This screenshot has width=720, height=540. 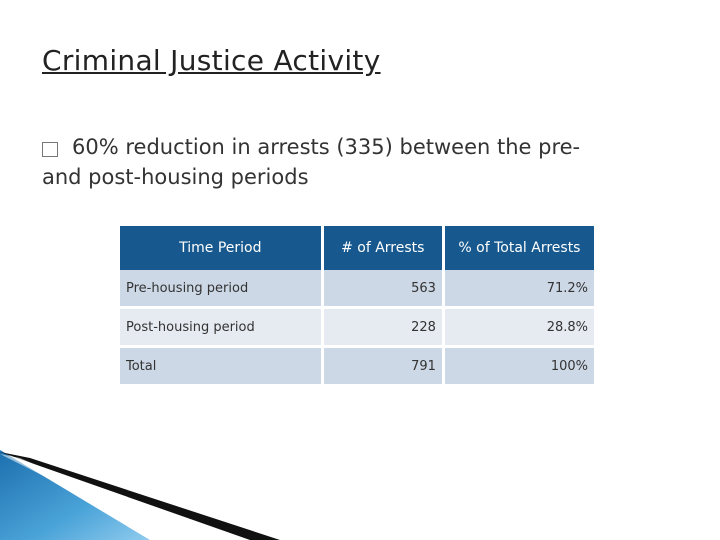 What do you see at coordinates (222, 289) in the screenshot?
I see `cell-period: Pre-housing period` at bounding box center [222, 289].